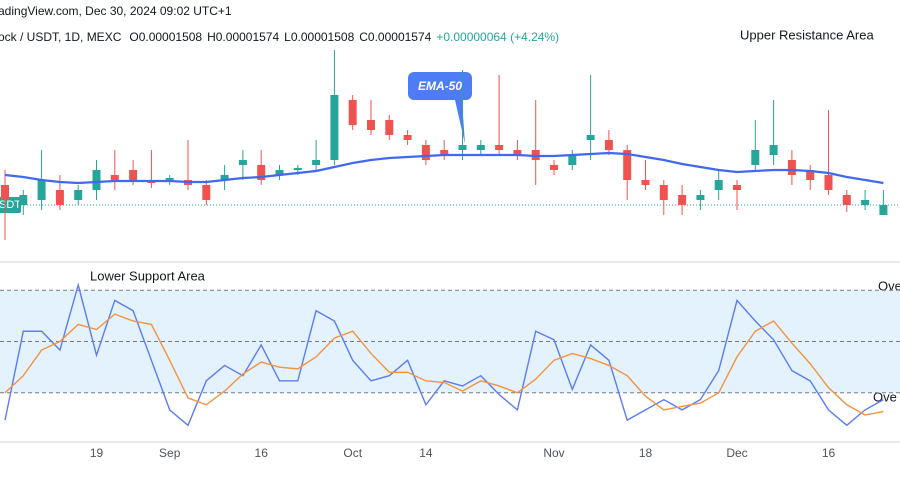  What do you see at coordinates (243, 37) in the screenshot?
I see `ohlc-label: H0.00001574` at bounding box center [243, 37].